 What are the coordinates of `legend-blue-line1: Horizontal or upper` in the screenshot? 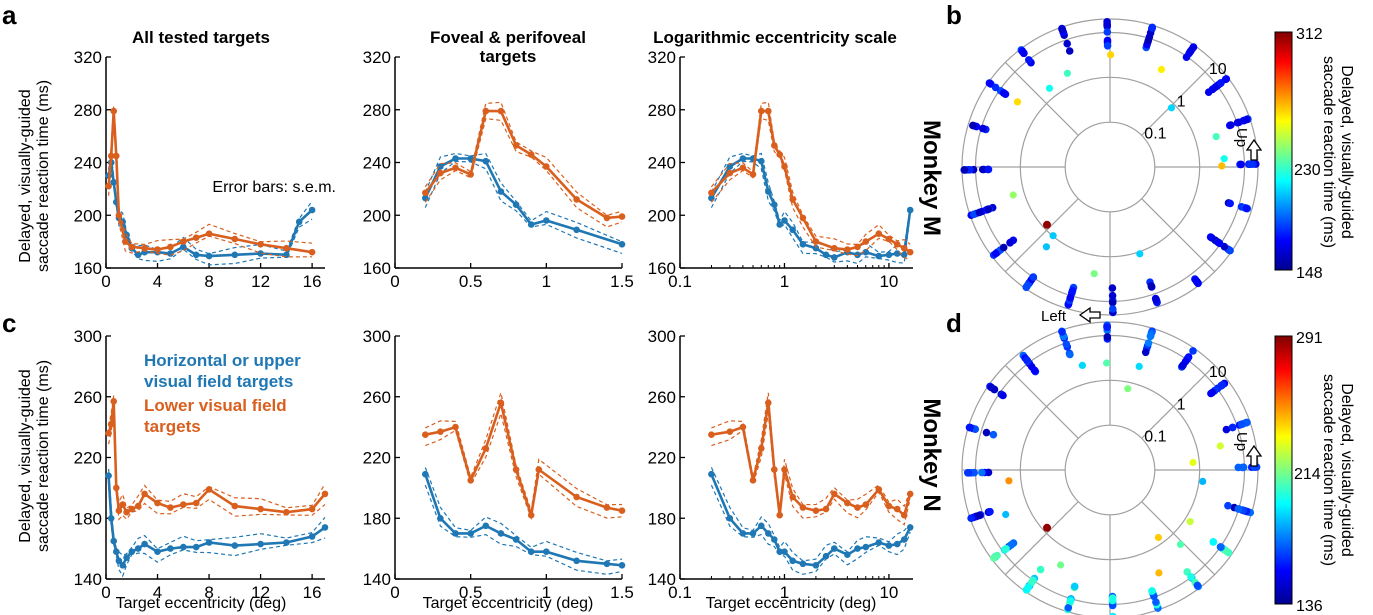 It's located at (222, 360).